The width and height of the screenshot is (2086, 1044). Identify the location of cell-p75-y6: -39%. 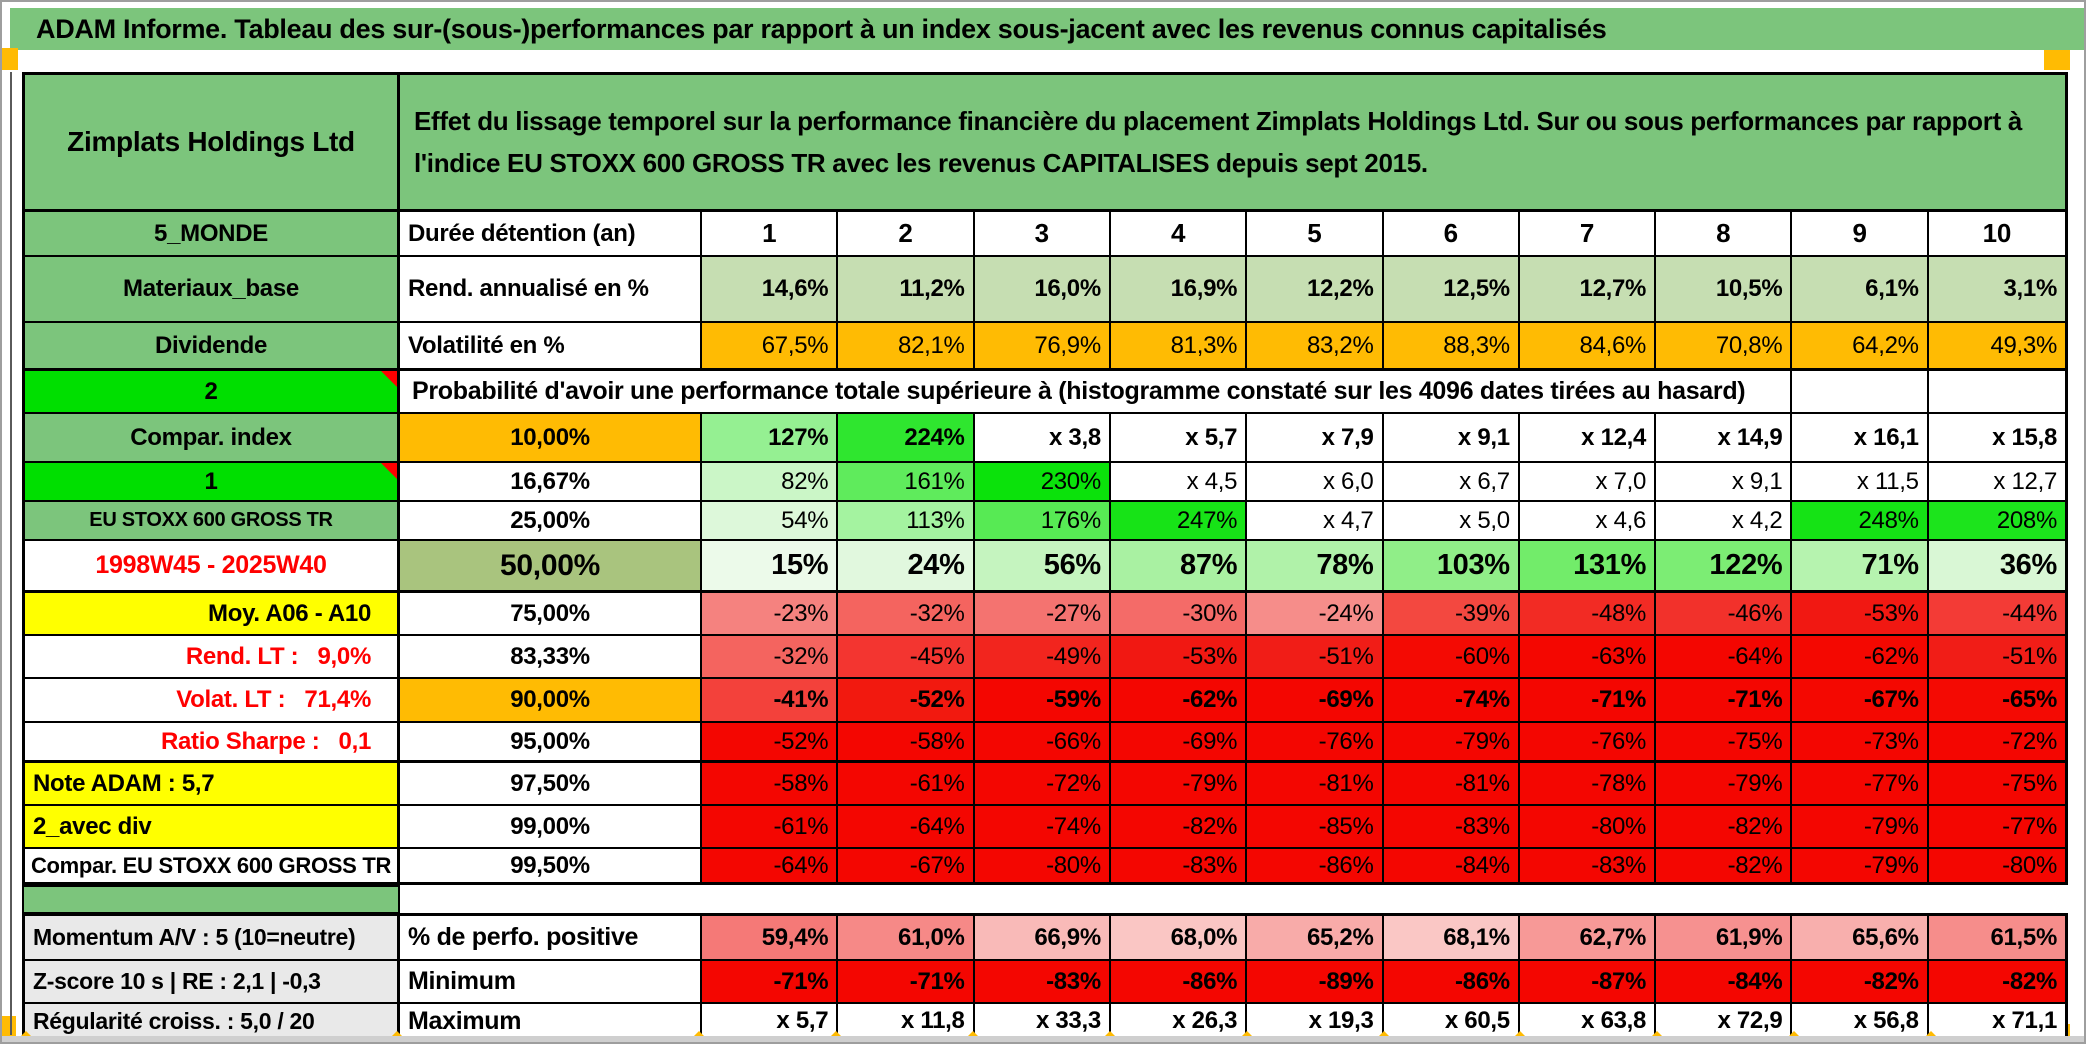
(1451, 613).